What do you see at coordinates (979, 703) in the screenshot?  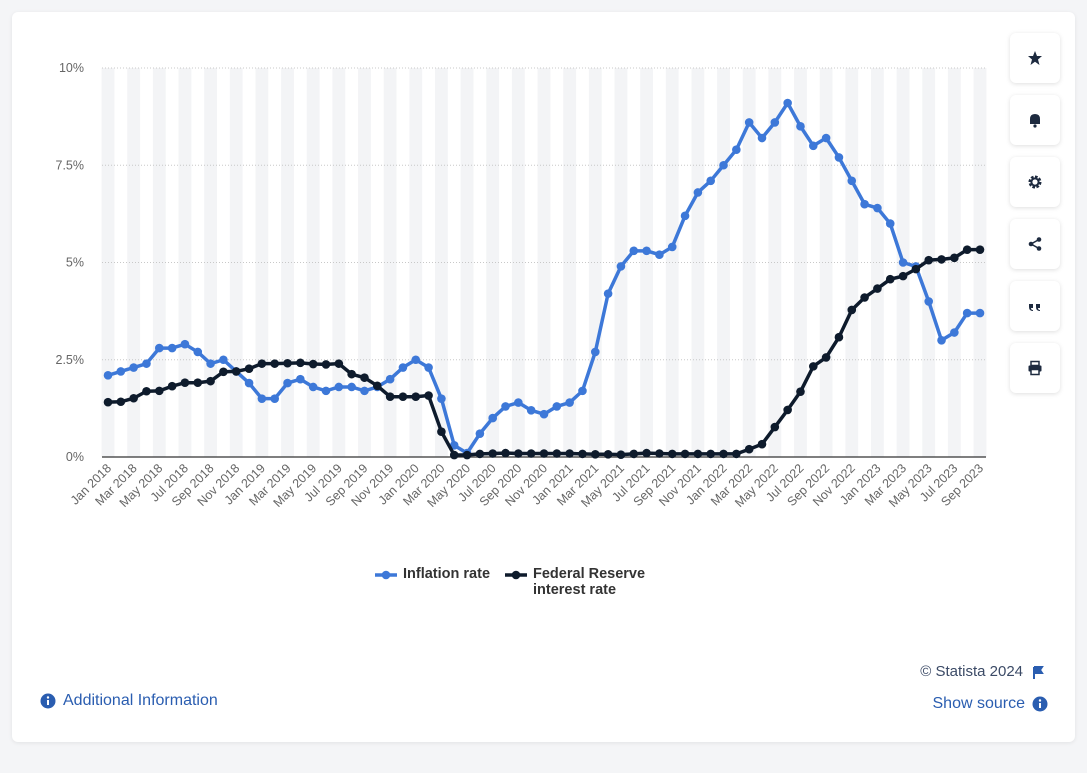 I see `show-source-link: Show source` at bounding box center [979, 703].